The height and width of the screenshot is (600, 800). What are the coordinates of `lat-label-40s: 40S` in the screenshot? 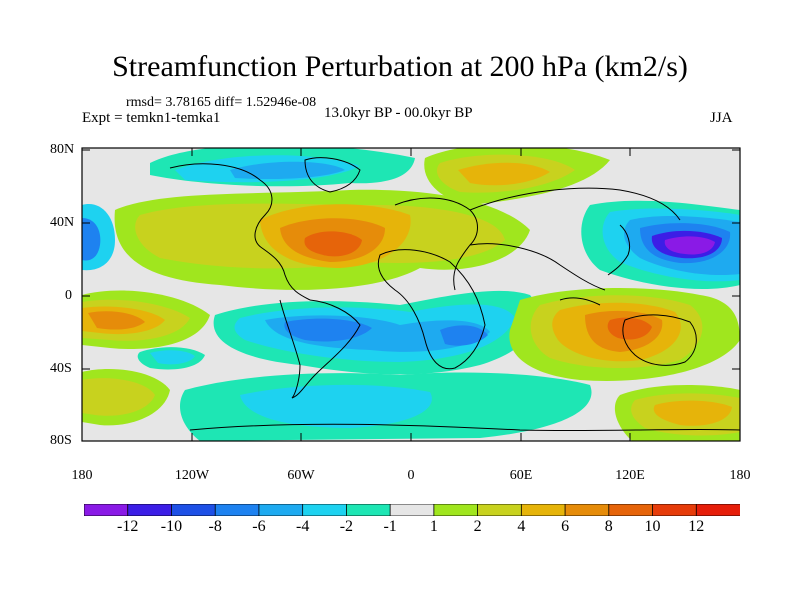 It's located at (61, 368).